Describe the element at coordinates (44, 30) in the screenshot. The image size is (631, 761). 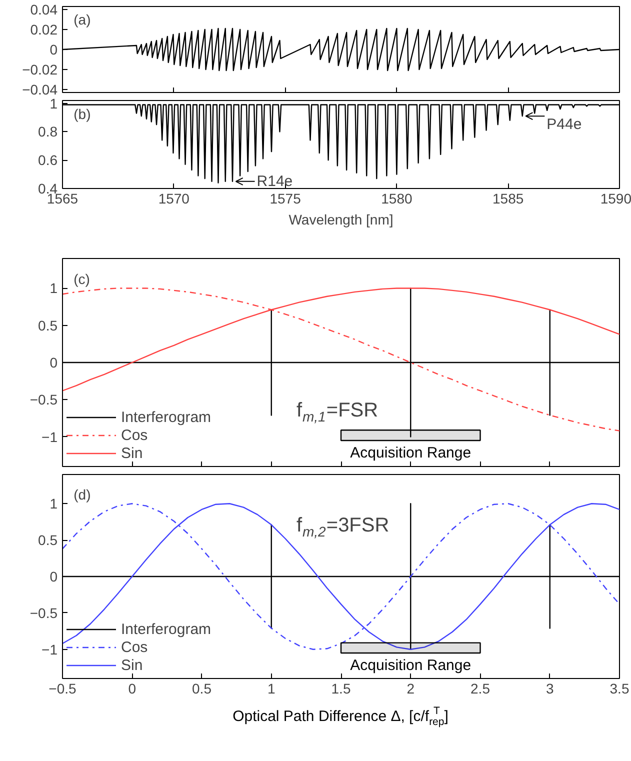
I see `y-tick-label: 0.02` at that location.